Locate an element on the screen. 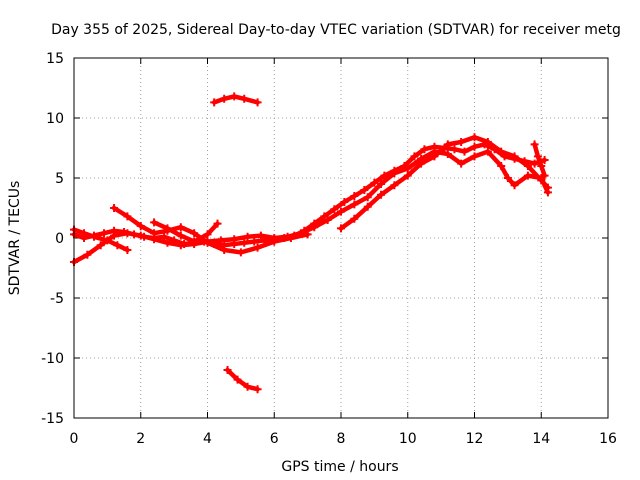 This screenshot has height=480, width=640. x-tick-label: 0 is located at coordinates (74, 439).